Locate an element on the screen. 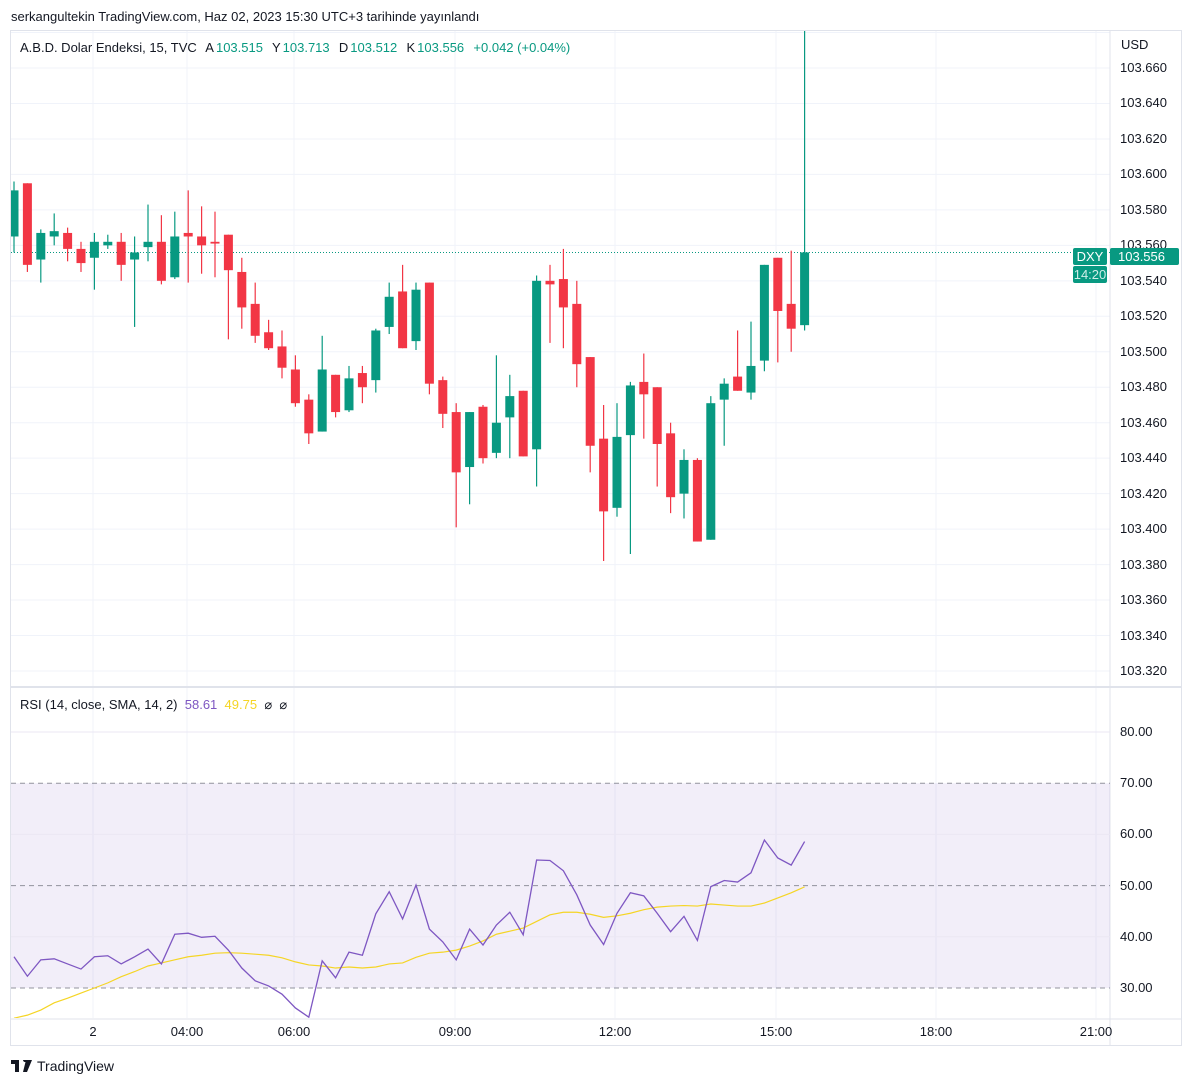  time-axis-label: 21:00 is located at coordinates (1096, 1031).